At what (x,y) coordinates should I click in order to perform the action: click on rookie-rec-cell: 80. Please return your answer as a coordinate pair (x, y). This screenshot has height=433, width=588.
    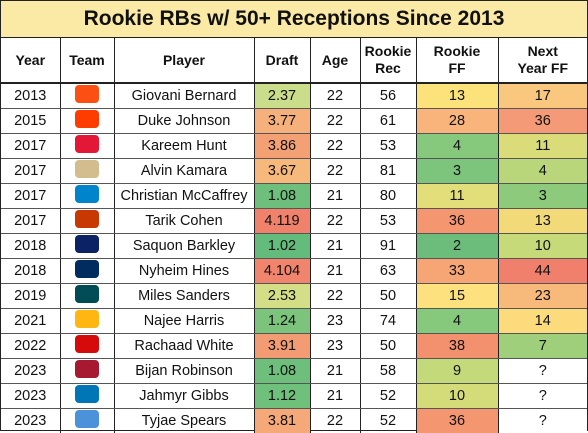
    Looking at the image, I should click on (388, 196).